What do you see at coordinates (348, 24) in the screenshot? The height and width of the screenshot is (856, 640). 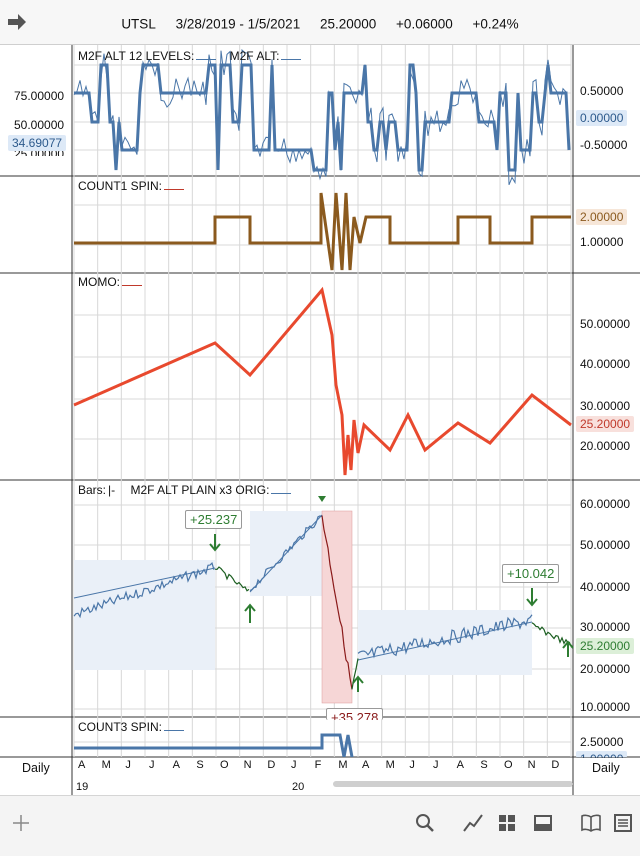 I see `last-price: 25.20000` at bounding box center [348, 24].